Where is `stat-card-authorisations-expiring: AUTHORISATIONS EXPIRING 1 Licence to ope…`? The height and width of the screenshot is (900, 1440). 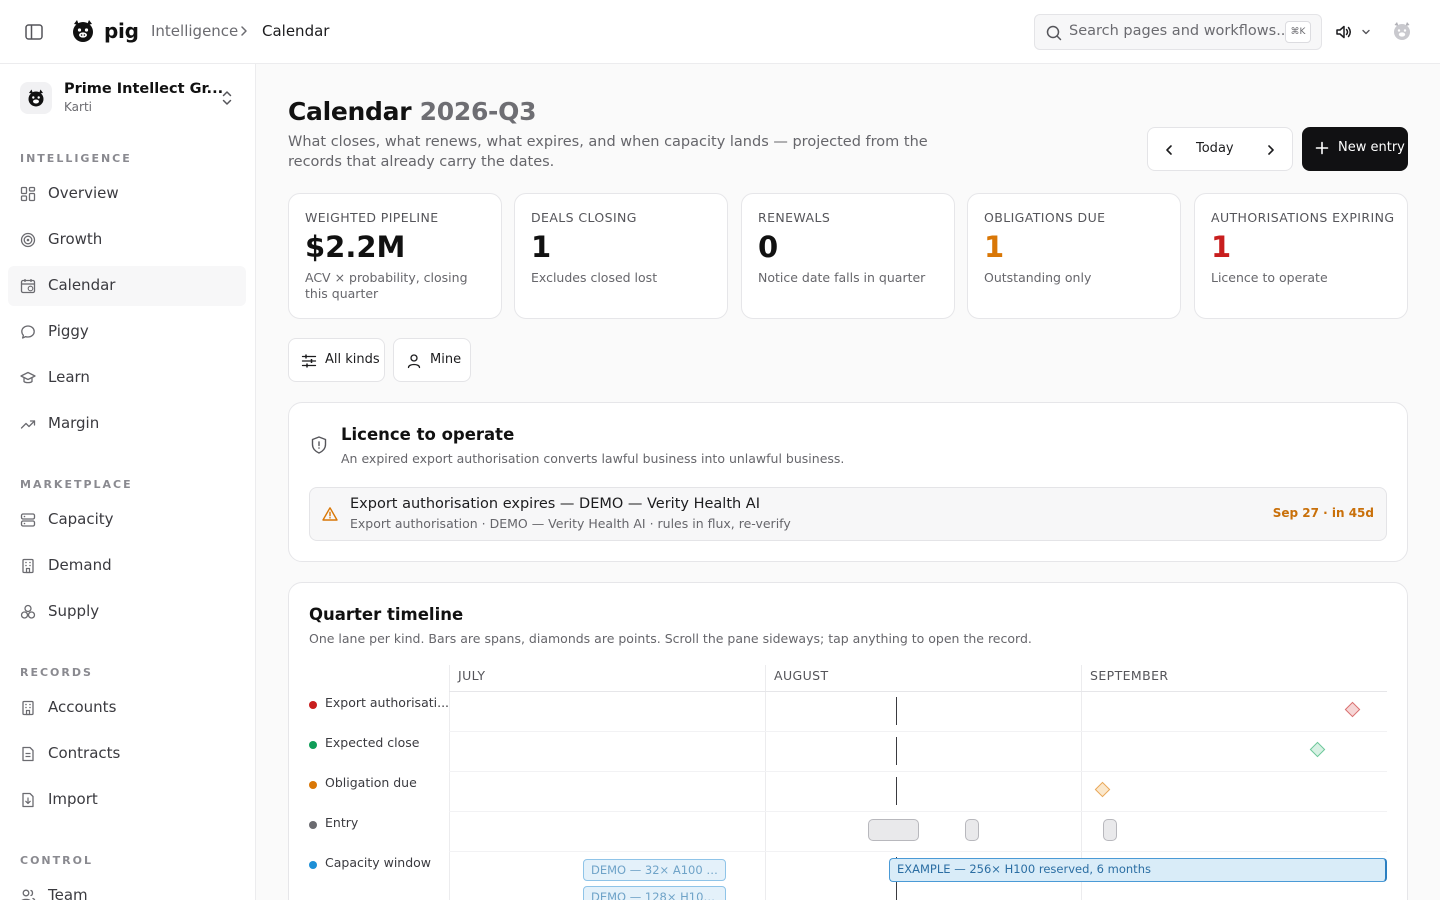 stat-card-authorisations-expiring: AUTHORISATIONS EXPIRING 1 Licence to ope… is located at coordinates (1301, 256).